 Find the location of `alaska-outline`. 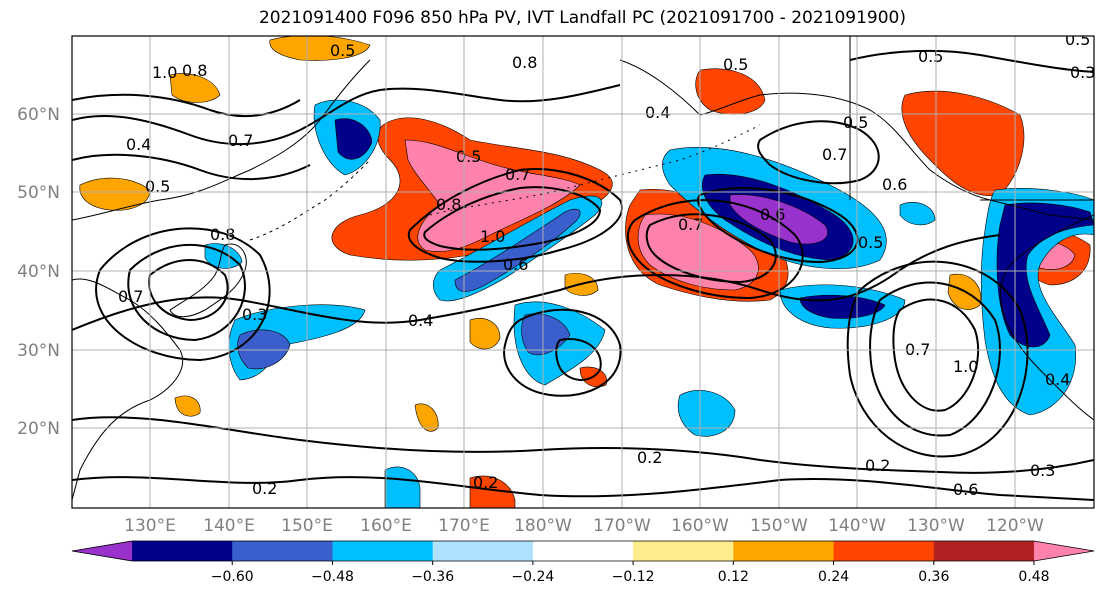

alaska-outline is located at coordinates (971, 118).